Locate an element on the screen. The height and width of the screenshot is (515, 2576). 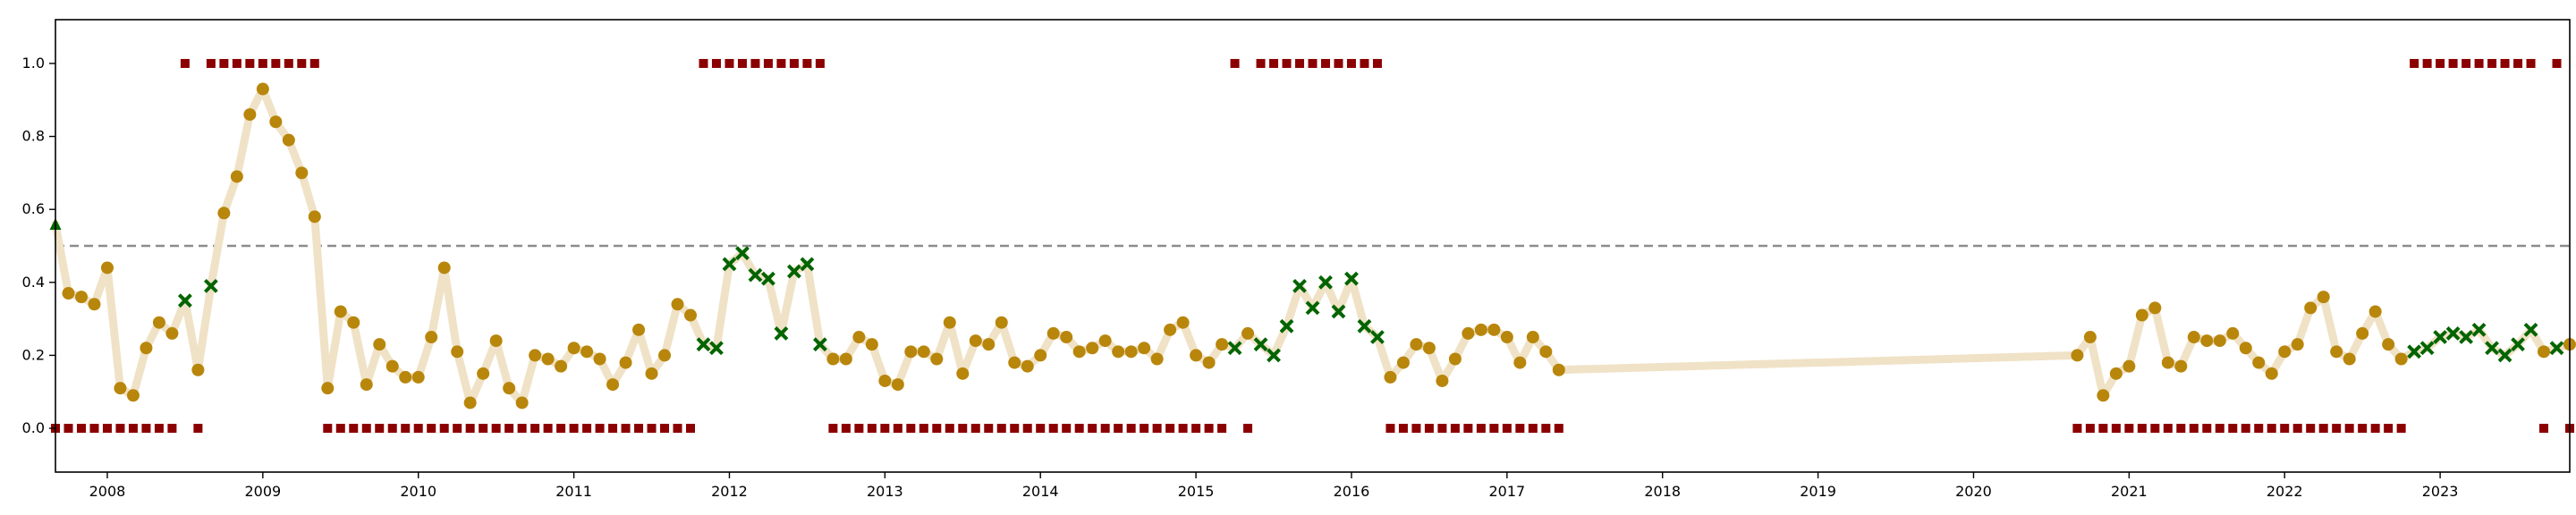
x-tick-label: 2018 is located at coordinates (1662, 491).